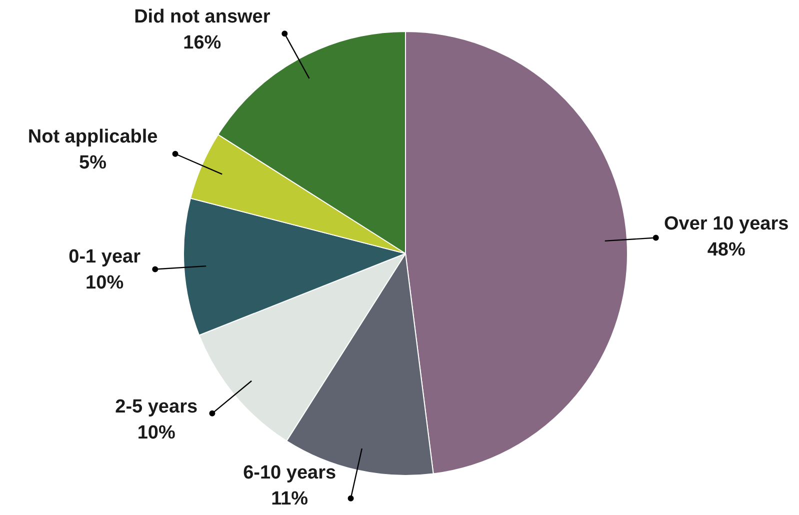 Image resolution: width=799 pixels, height=515 pixels. What do you see at coordinates (93, 137) in the screenshot?
I see `slice-label: Not applicable` at bounding box center [93, 137].